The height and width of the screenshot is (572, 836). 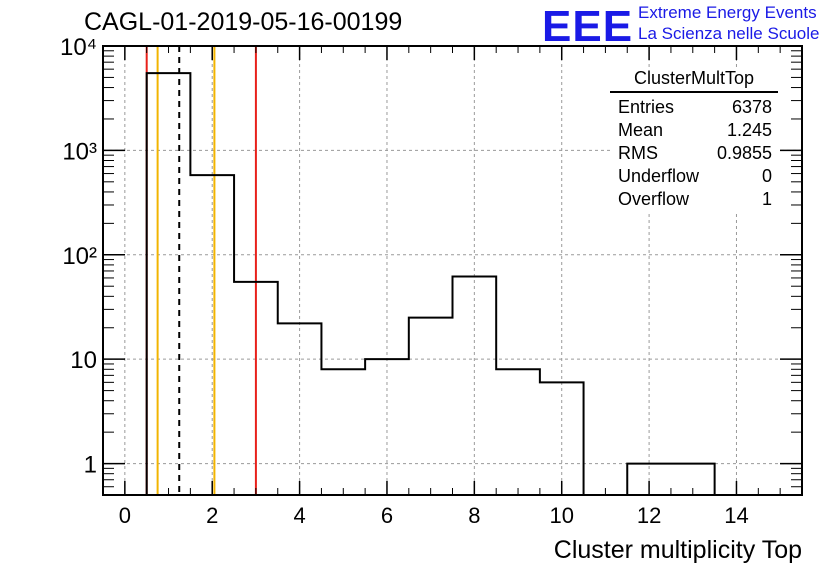 I want to click on stats-value: 1.245, so click(x=749, y=130).